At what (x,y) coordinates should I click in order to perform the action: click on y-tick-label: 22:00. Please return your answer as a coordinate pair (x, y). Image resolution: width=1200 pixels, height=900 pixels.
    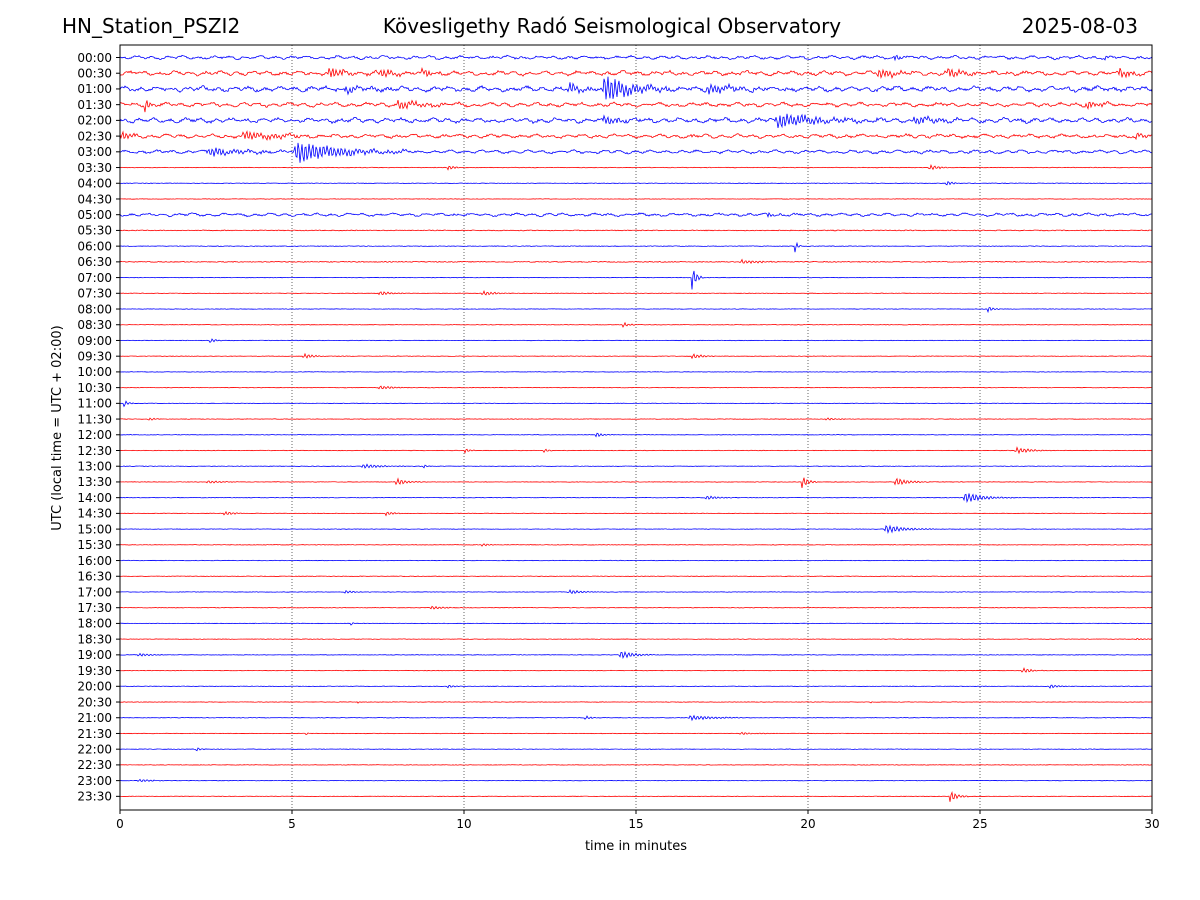
    Looking at the image, I should click on (94, 749).